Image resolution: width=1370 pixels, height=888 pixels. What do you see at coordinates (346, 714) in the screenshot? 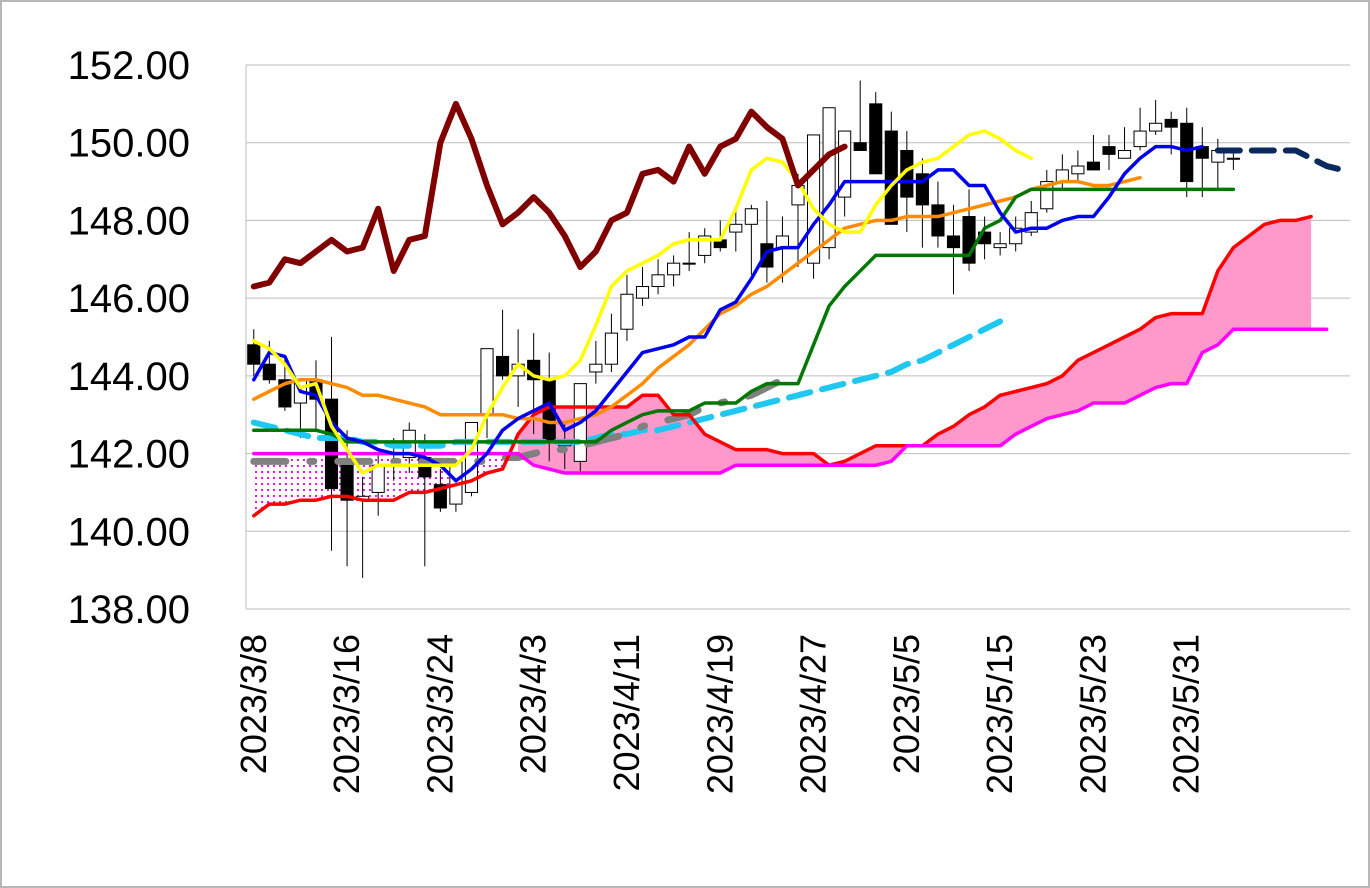
I see `x-tick-label: 2023/3/16` at bounding box center [346, 714].